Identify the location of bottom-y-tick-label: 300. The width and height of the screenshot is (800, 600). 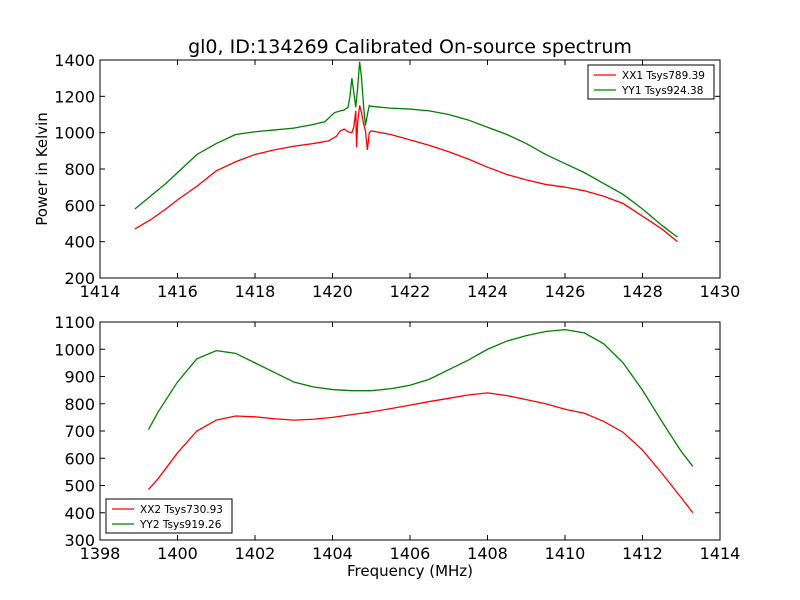
(79, 540).